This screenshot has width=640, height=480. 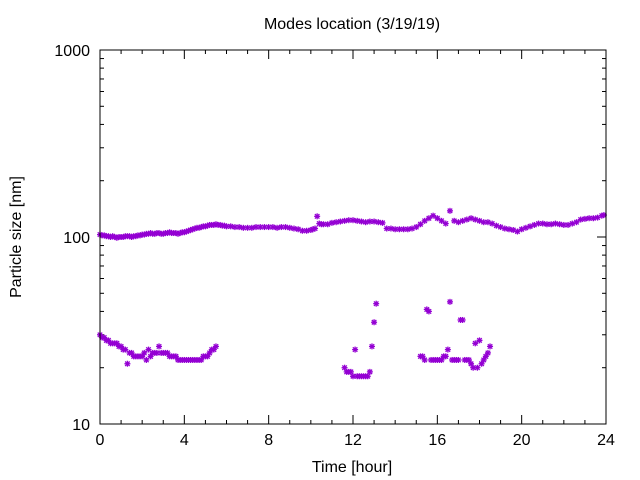 What do you see at coordinates (16, 237) in the screenshot?
I see `y-axis-label: Particle size [nm]` at bounding box center [16, 237].